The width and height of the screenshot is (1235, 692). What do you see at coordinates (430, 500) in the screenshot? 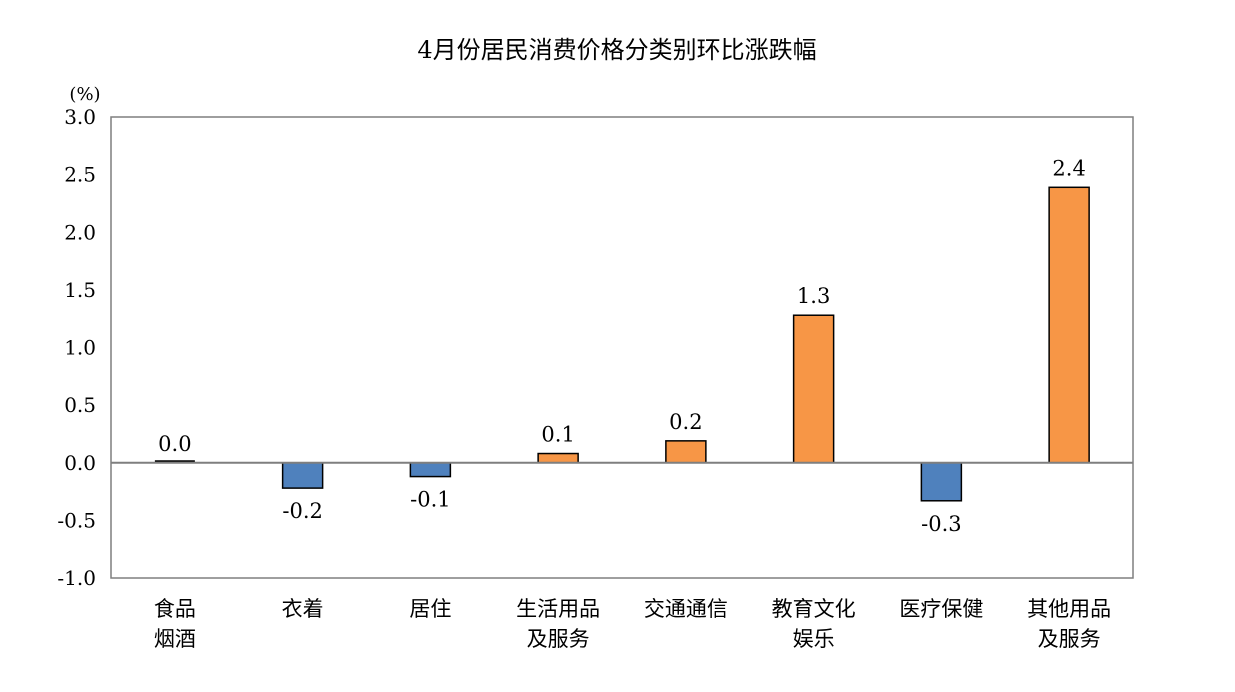
I see `data-label: -0.1` at bounding box center [430, 500].